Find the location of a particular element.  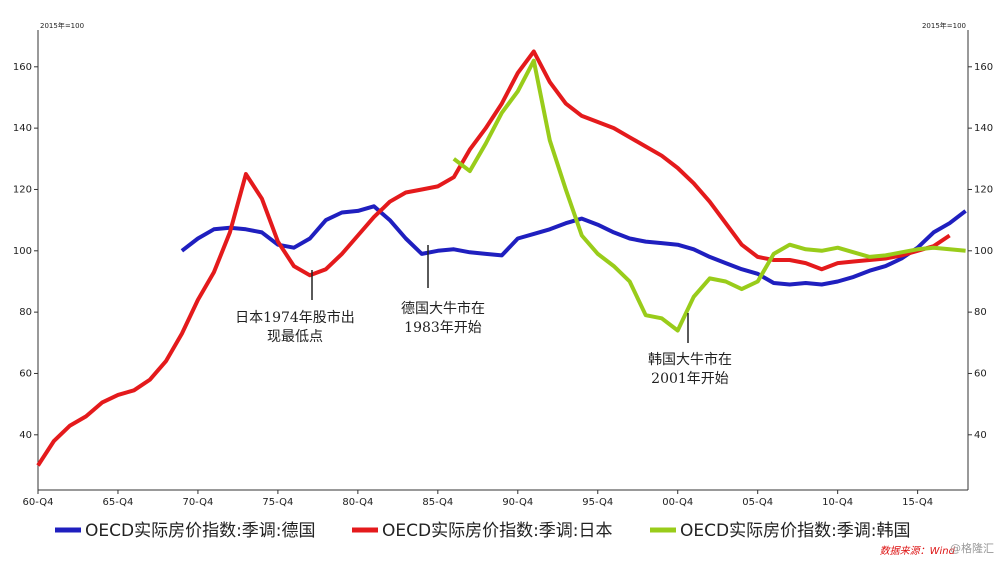

source: 数据来源：Wind is located at coordinates (918, 551).